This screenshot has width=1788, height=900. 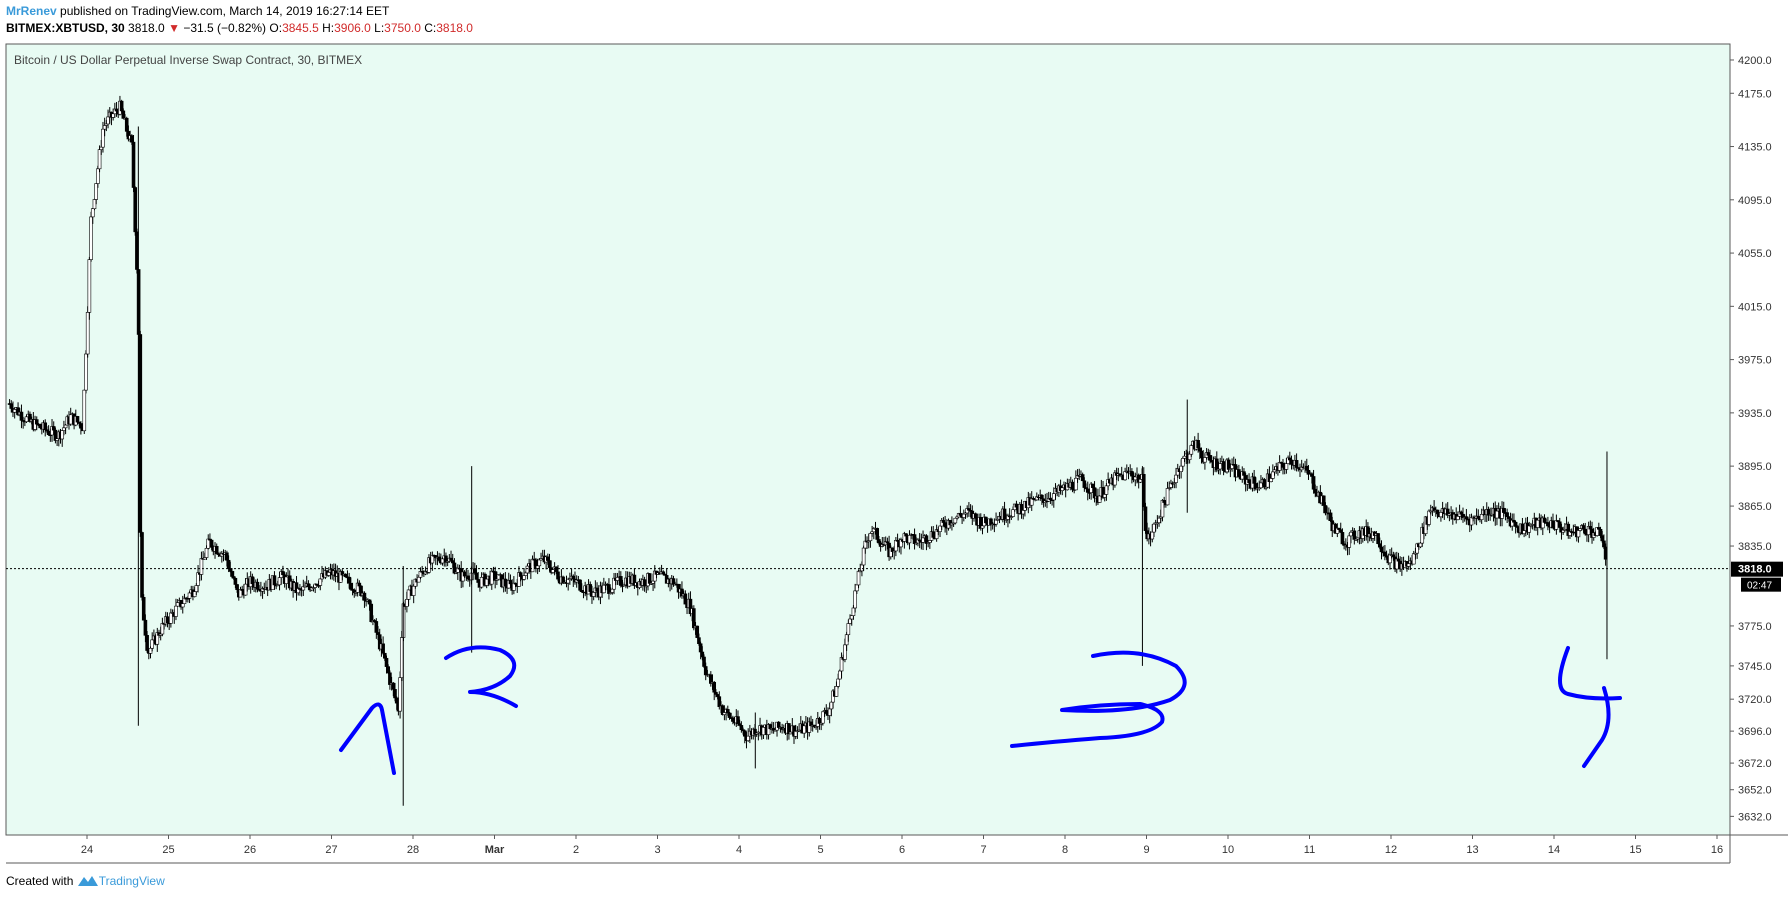 What do you see at coordinates (85, 882) in the screenshot?
I see `footer: Created with TradingView` at bounding box center [85, 882].